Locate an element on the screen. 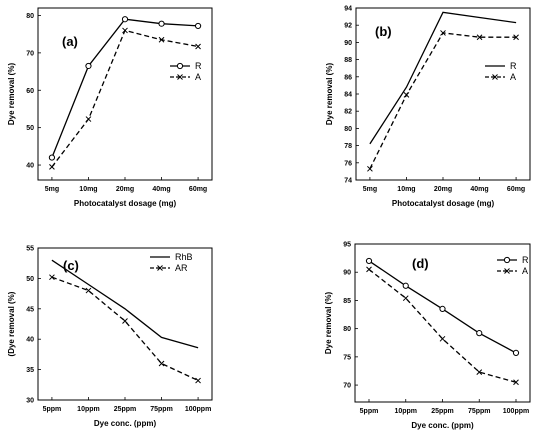 This screenshot has width=550, height=433. y-tick-label: 55 is located at coordinates (30, 249).